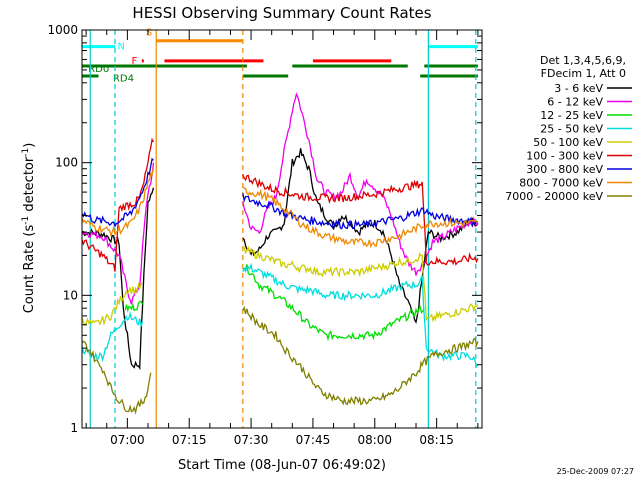 This screenshot has width=640, height=480. Describe the element at coordinates (281, 13) in the screenshot. I see `chart-title: HESSI Observing Summary Count Rates` at that location.